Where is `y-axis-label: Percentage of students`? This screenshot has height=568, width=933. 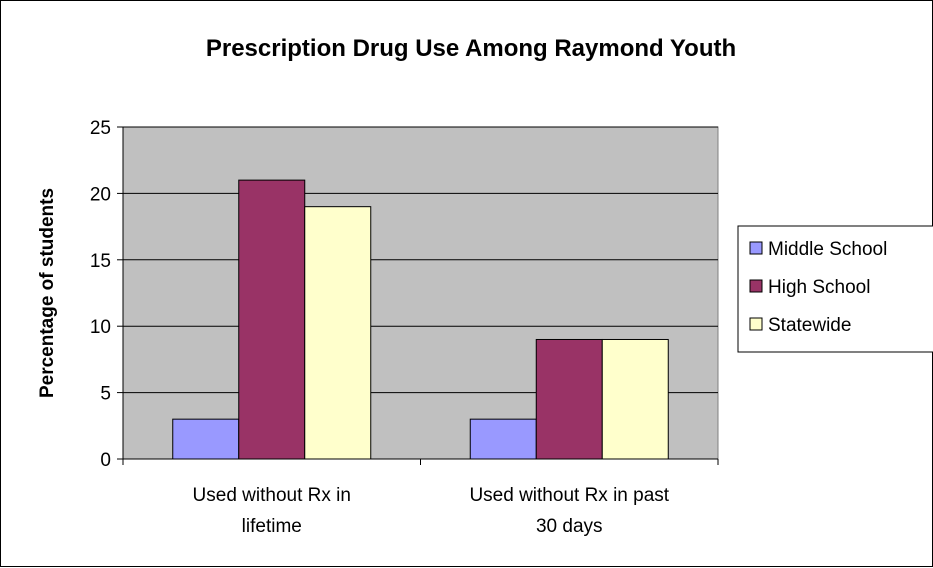
y-axis-label: Percentage of students is located at coordinates (47, 293).